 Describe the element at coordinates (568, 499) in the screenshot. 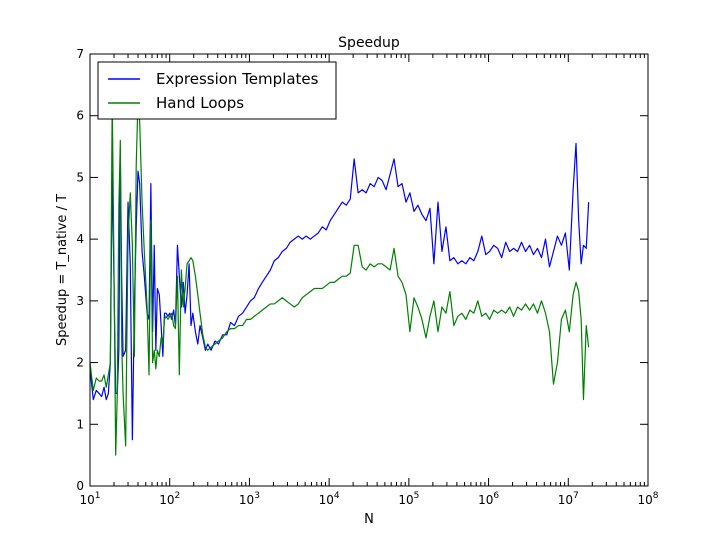

I see `x-tick-label: 10⁷` at that location.